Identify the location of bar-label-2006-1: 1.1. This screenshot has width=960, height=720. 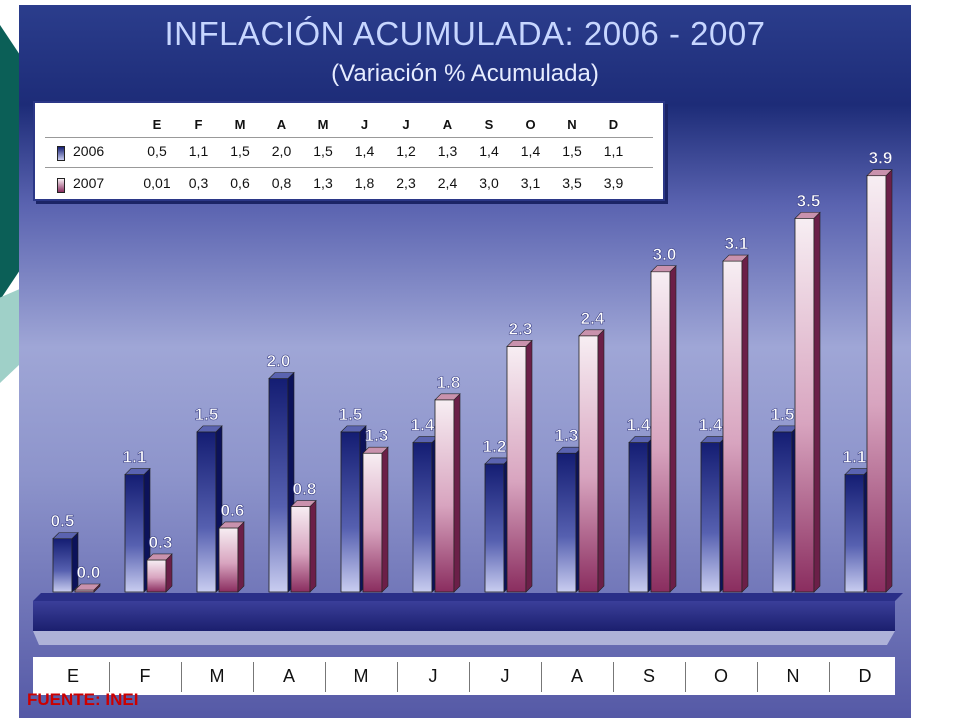
(135, 457).